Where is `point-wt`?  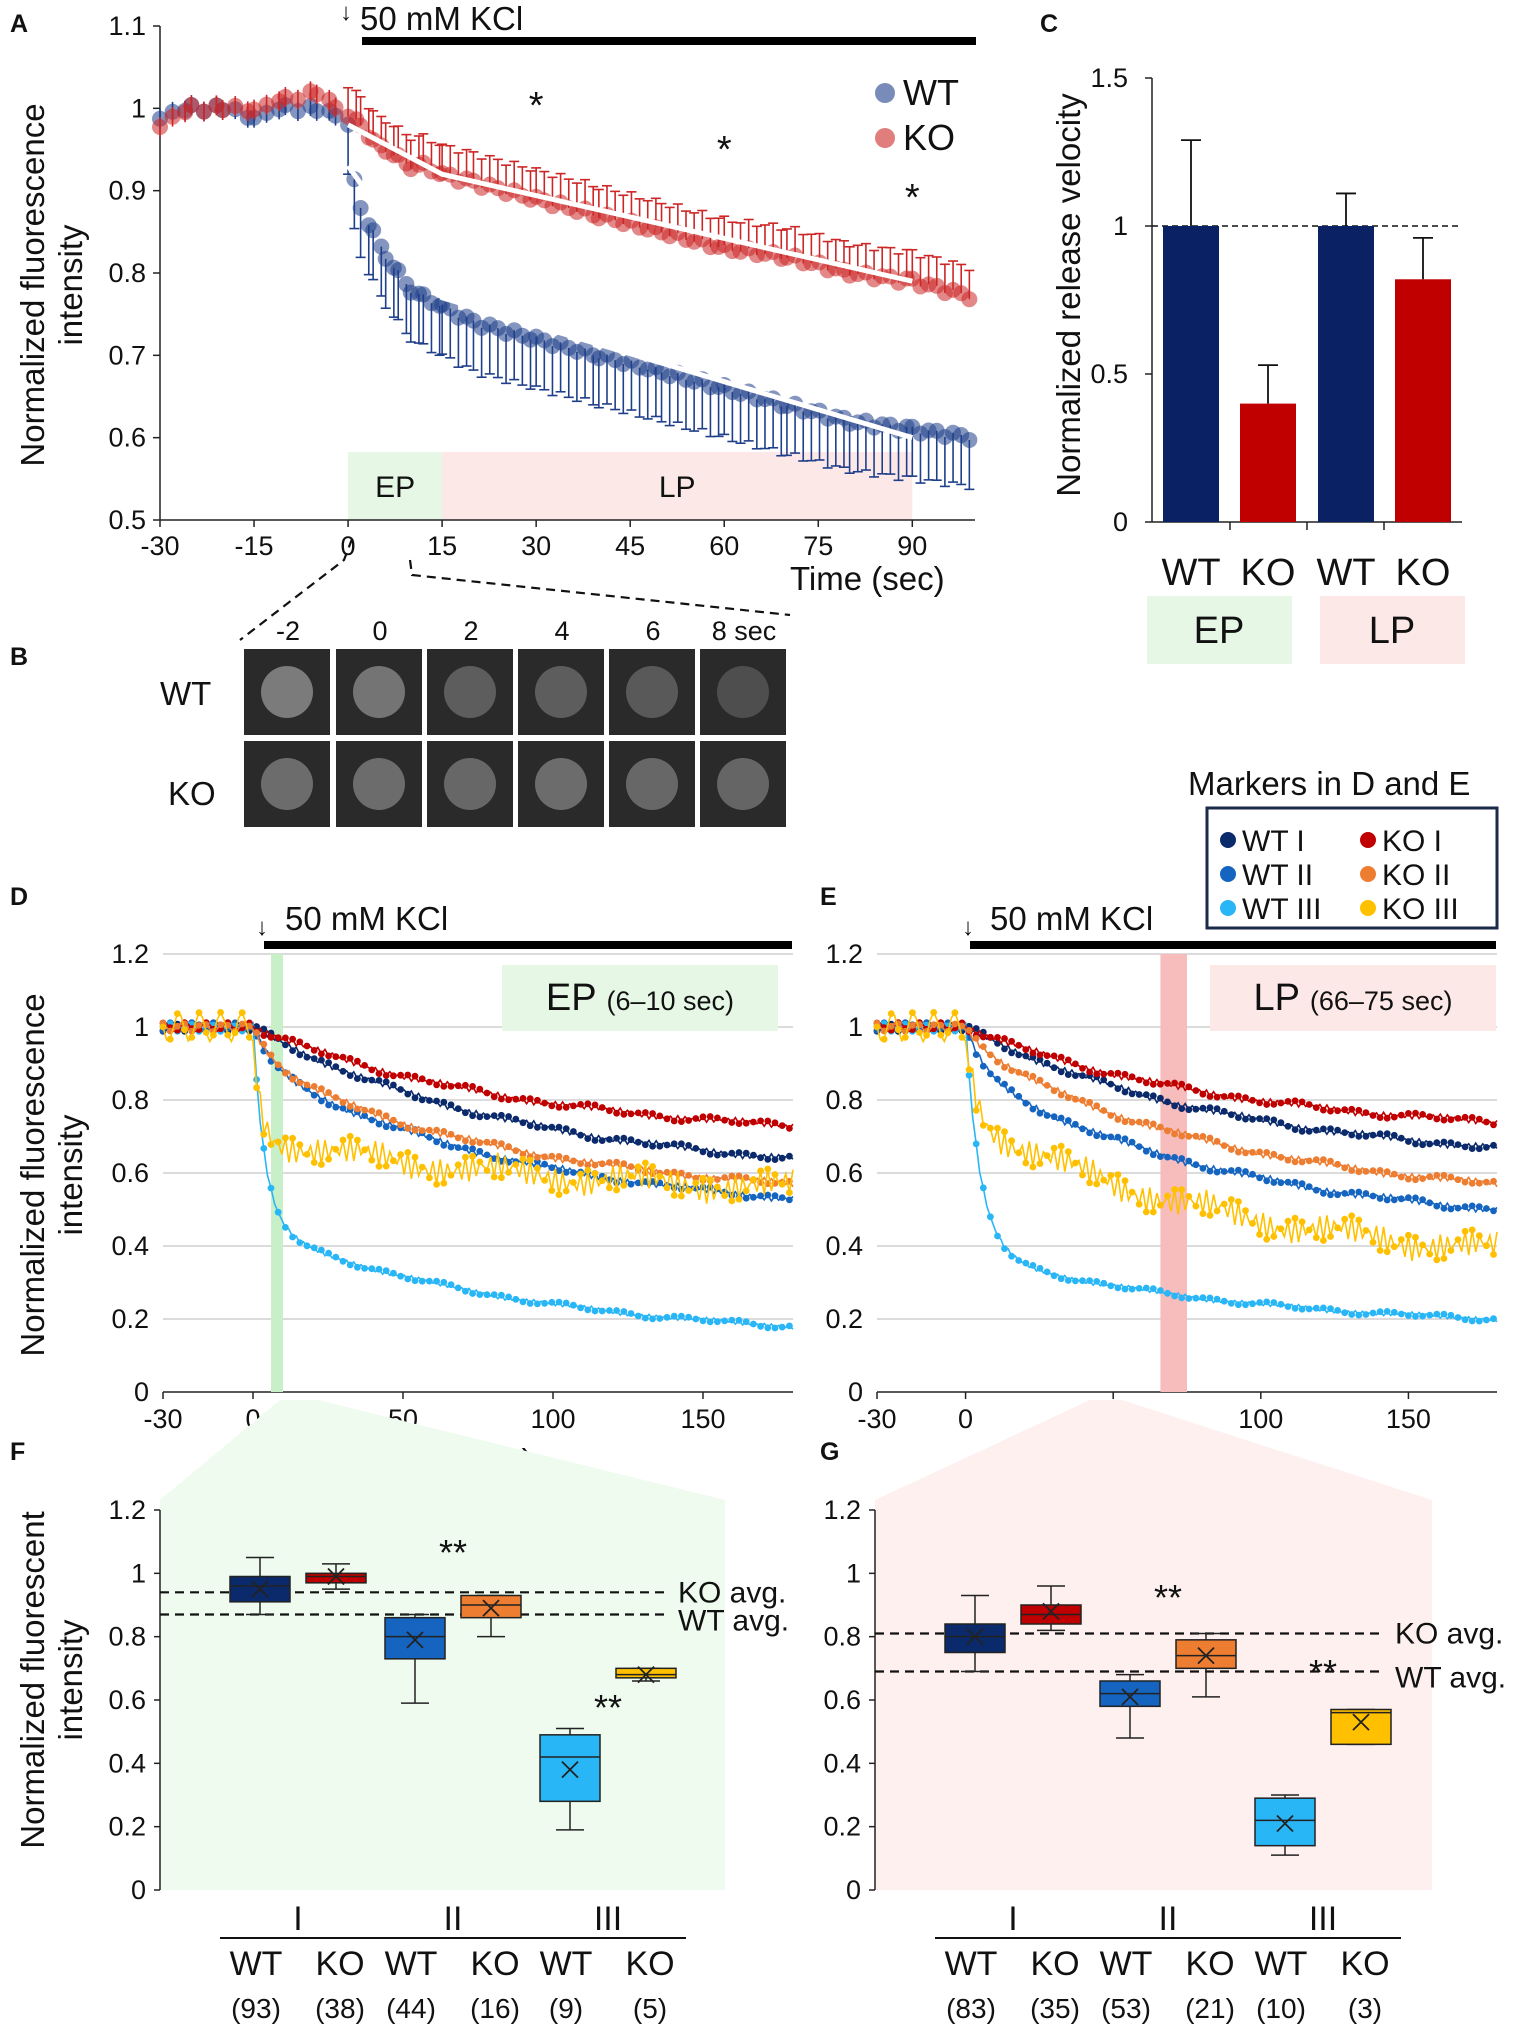 point-wt is located at coordinates (398, 270).